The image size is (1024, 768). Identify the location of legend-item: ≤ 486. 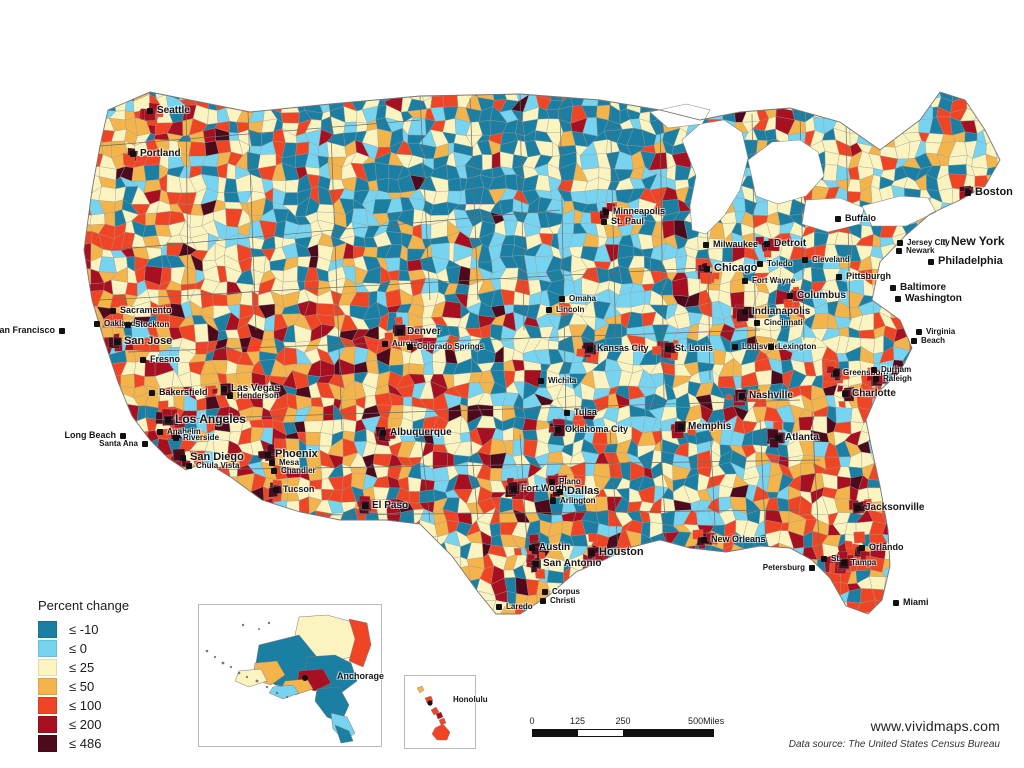
(83, 743).